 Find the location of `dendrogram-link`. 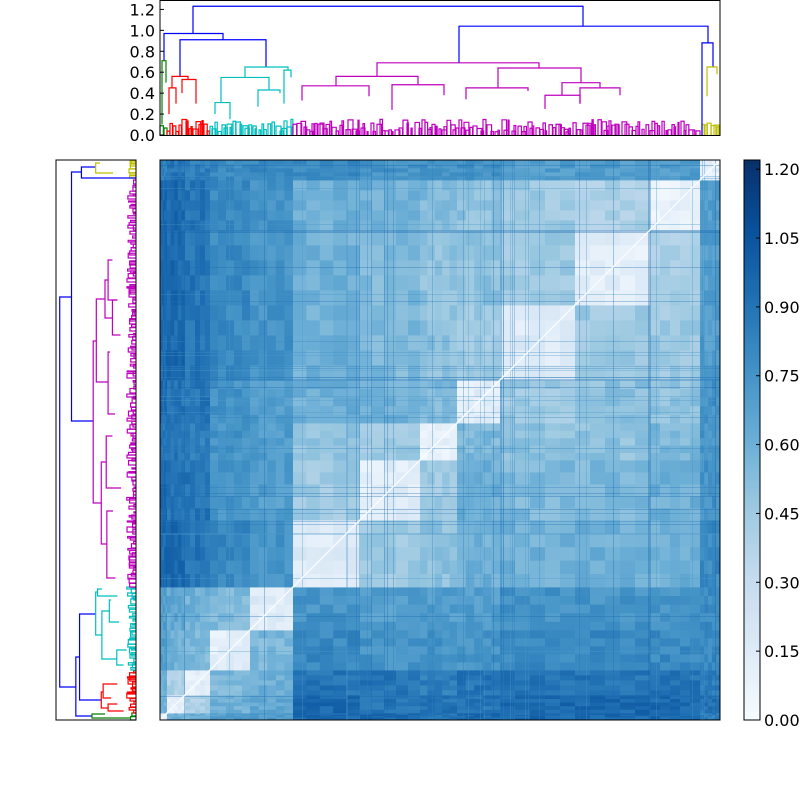

dendrogram-link is located at coordinates (67, 492).